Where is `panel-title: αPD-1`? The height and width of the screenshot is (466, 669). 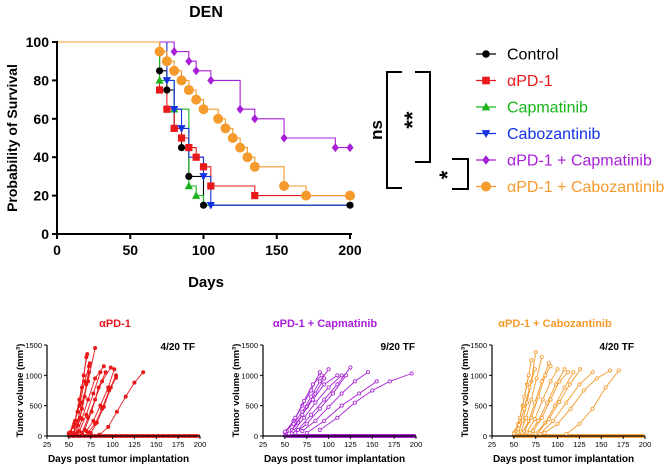 panel-title: αPD-1 is located at coordinates (115, 324).